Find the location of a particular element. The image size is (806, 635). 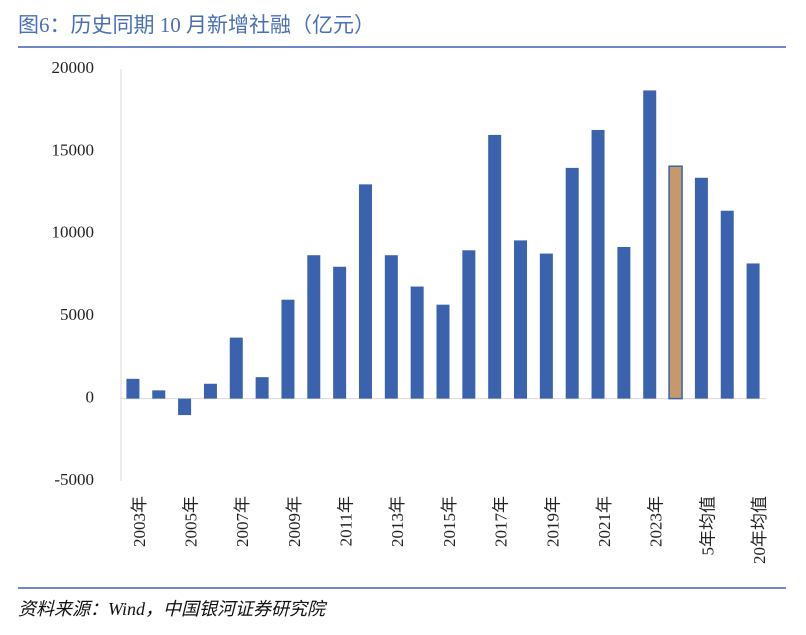

y-tick-label: 5000 is located at coordinates (77, 314).